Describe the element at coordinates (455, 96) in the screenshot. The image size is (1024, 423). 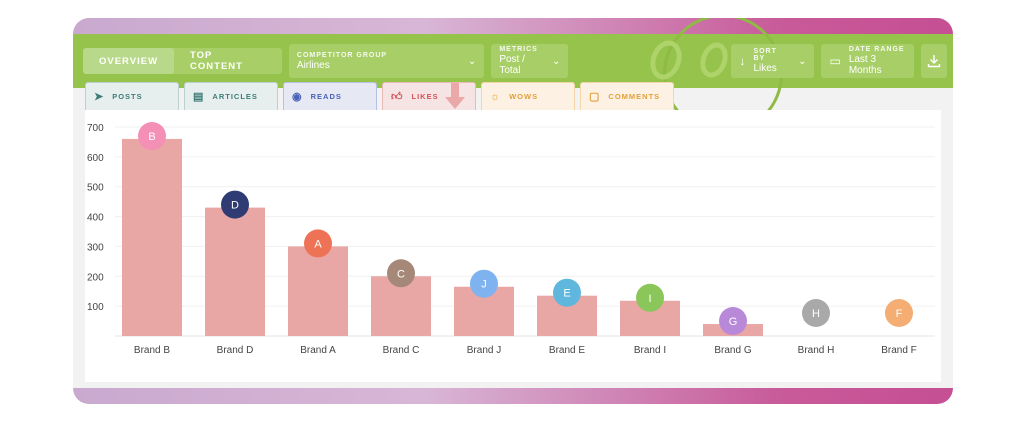
I see `sort-arrow-icon` at that location.